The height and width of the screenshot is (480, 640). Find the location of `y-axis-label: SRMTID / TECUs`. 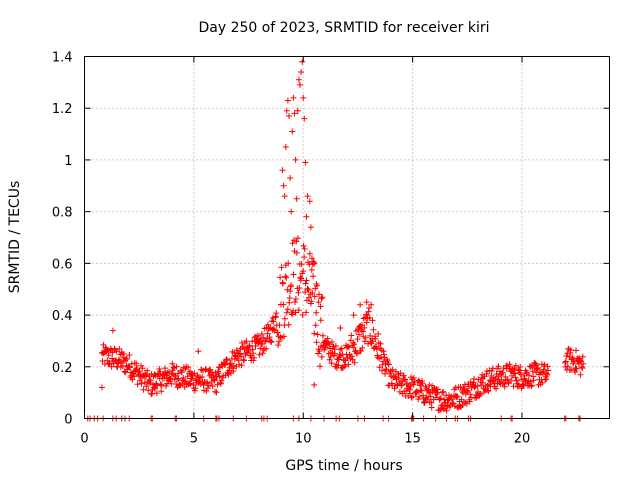

y-axis-label: SRMTID / TECUs is located at coordinates (15, 237).